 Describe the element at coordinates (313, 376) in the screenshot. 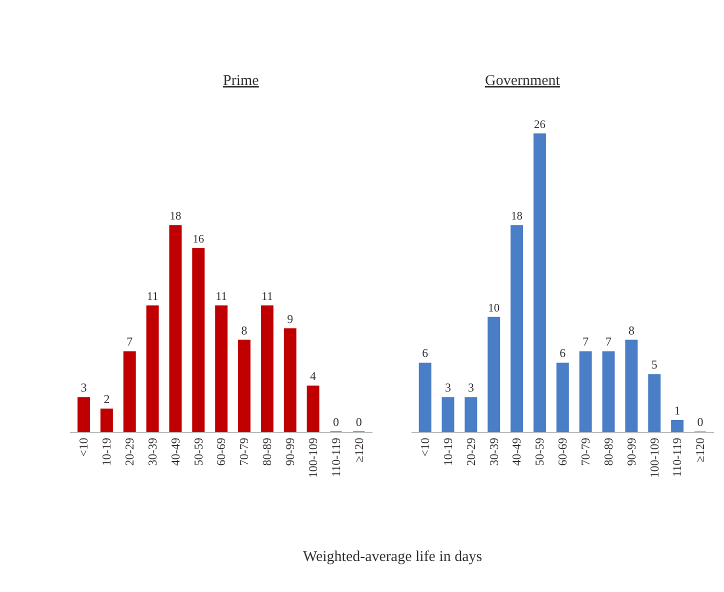

I see `data-label: 4` at that location.